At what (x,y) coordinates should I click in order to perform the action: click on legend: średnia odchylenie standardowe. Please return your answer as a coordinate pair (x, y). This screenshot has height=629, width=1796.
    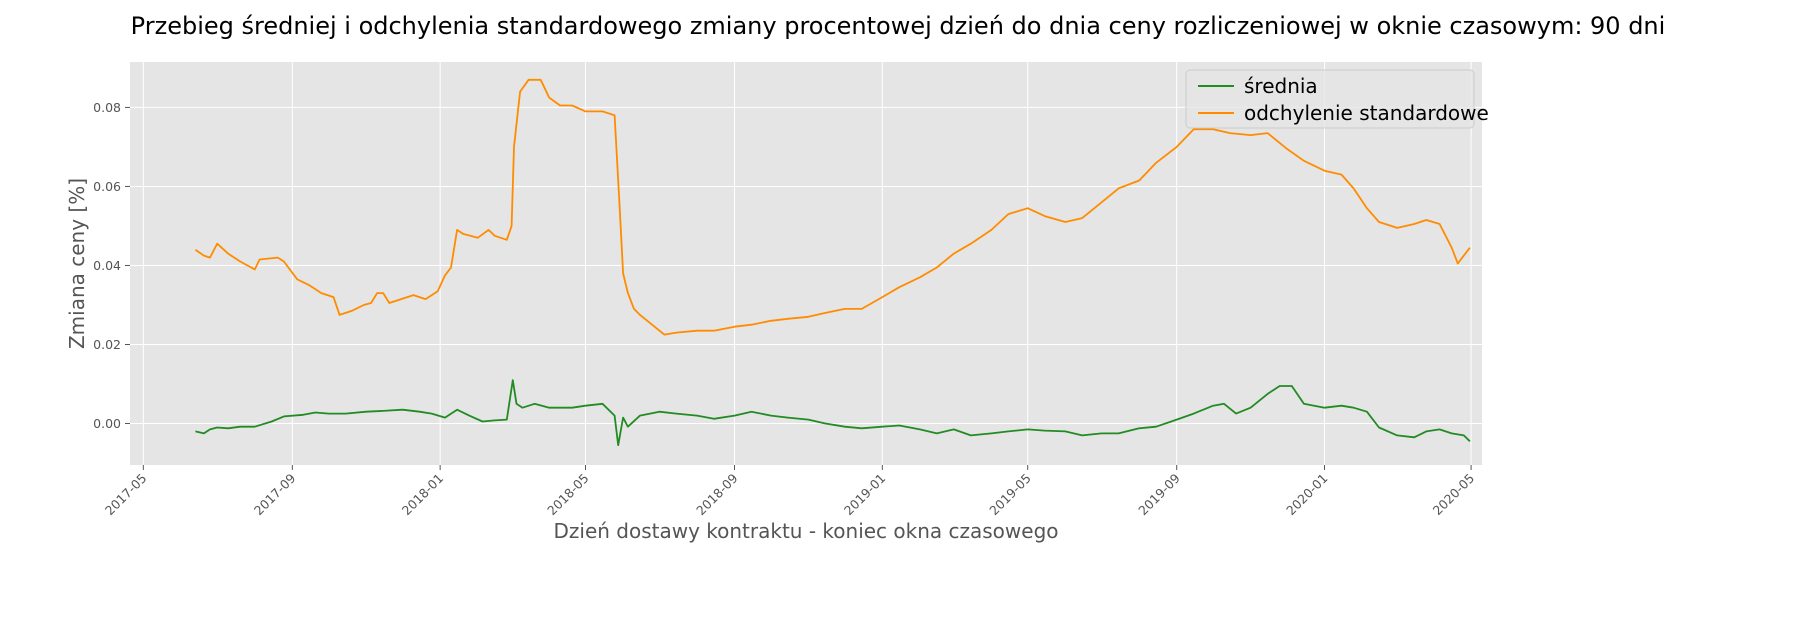
    Looking at the image, I should click on (1337, 99).